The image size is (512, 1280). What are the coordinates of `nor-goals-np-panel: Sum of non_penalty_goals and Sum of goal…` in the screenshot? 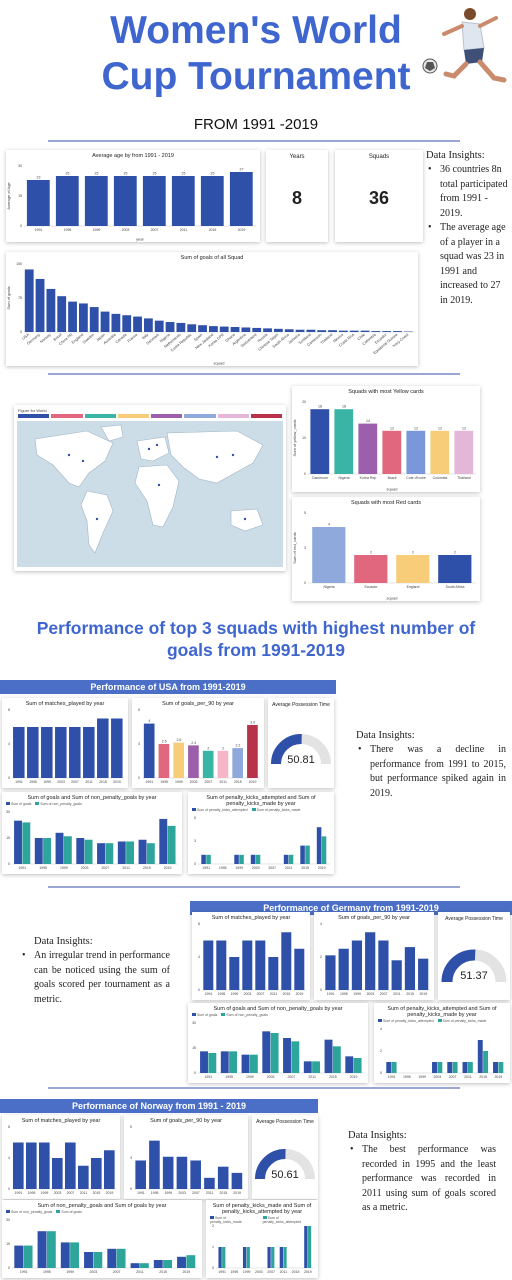 It's located at (102, 1239).